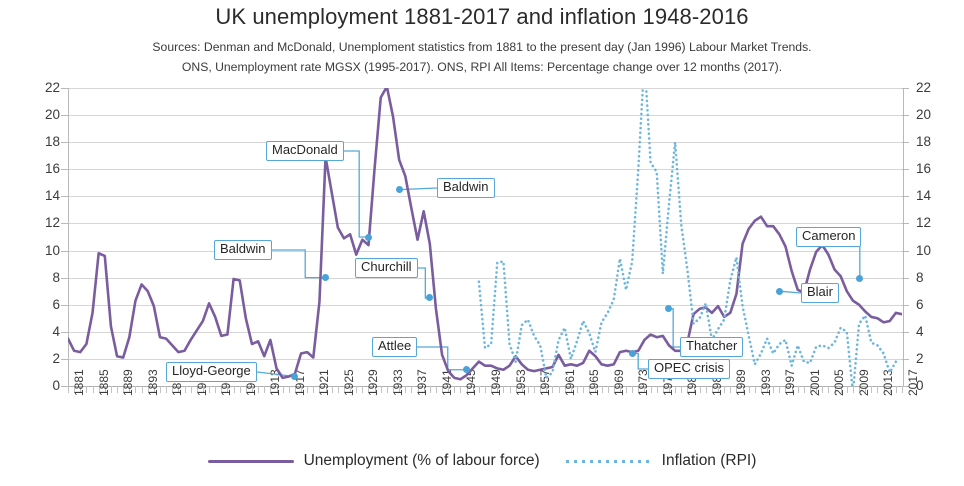 The image size is (964, 486). I want to click on x-tick-label-1965: 1965, so click(594, 382).